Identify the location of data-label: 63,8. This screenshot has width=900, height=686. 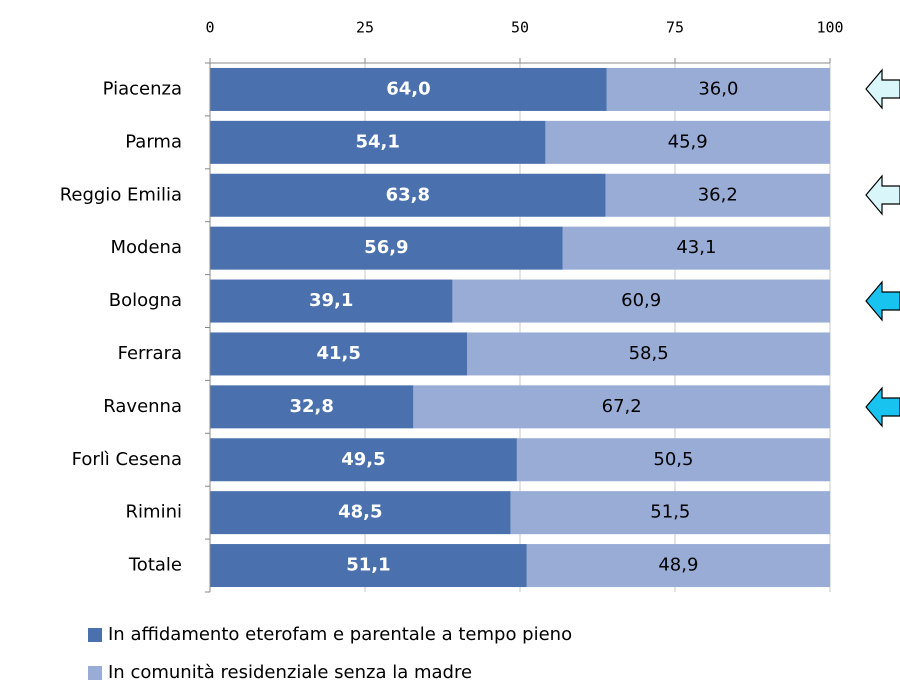
(408, 194).